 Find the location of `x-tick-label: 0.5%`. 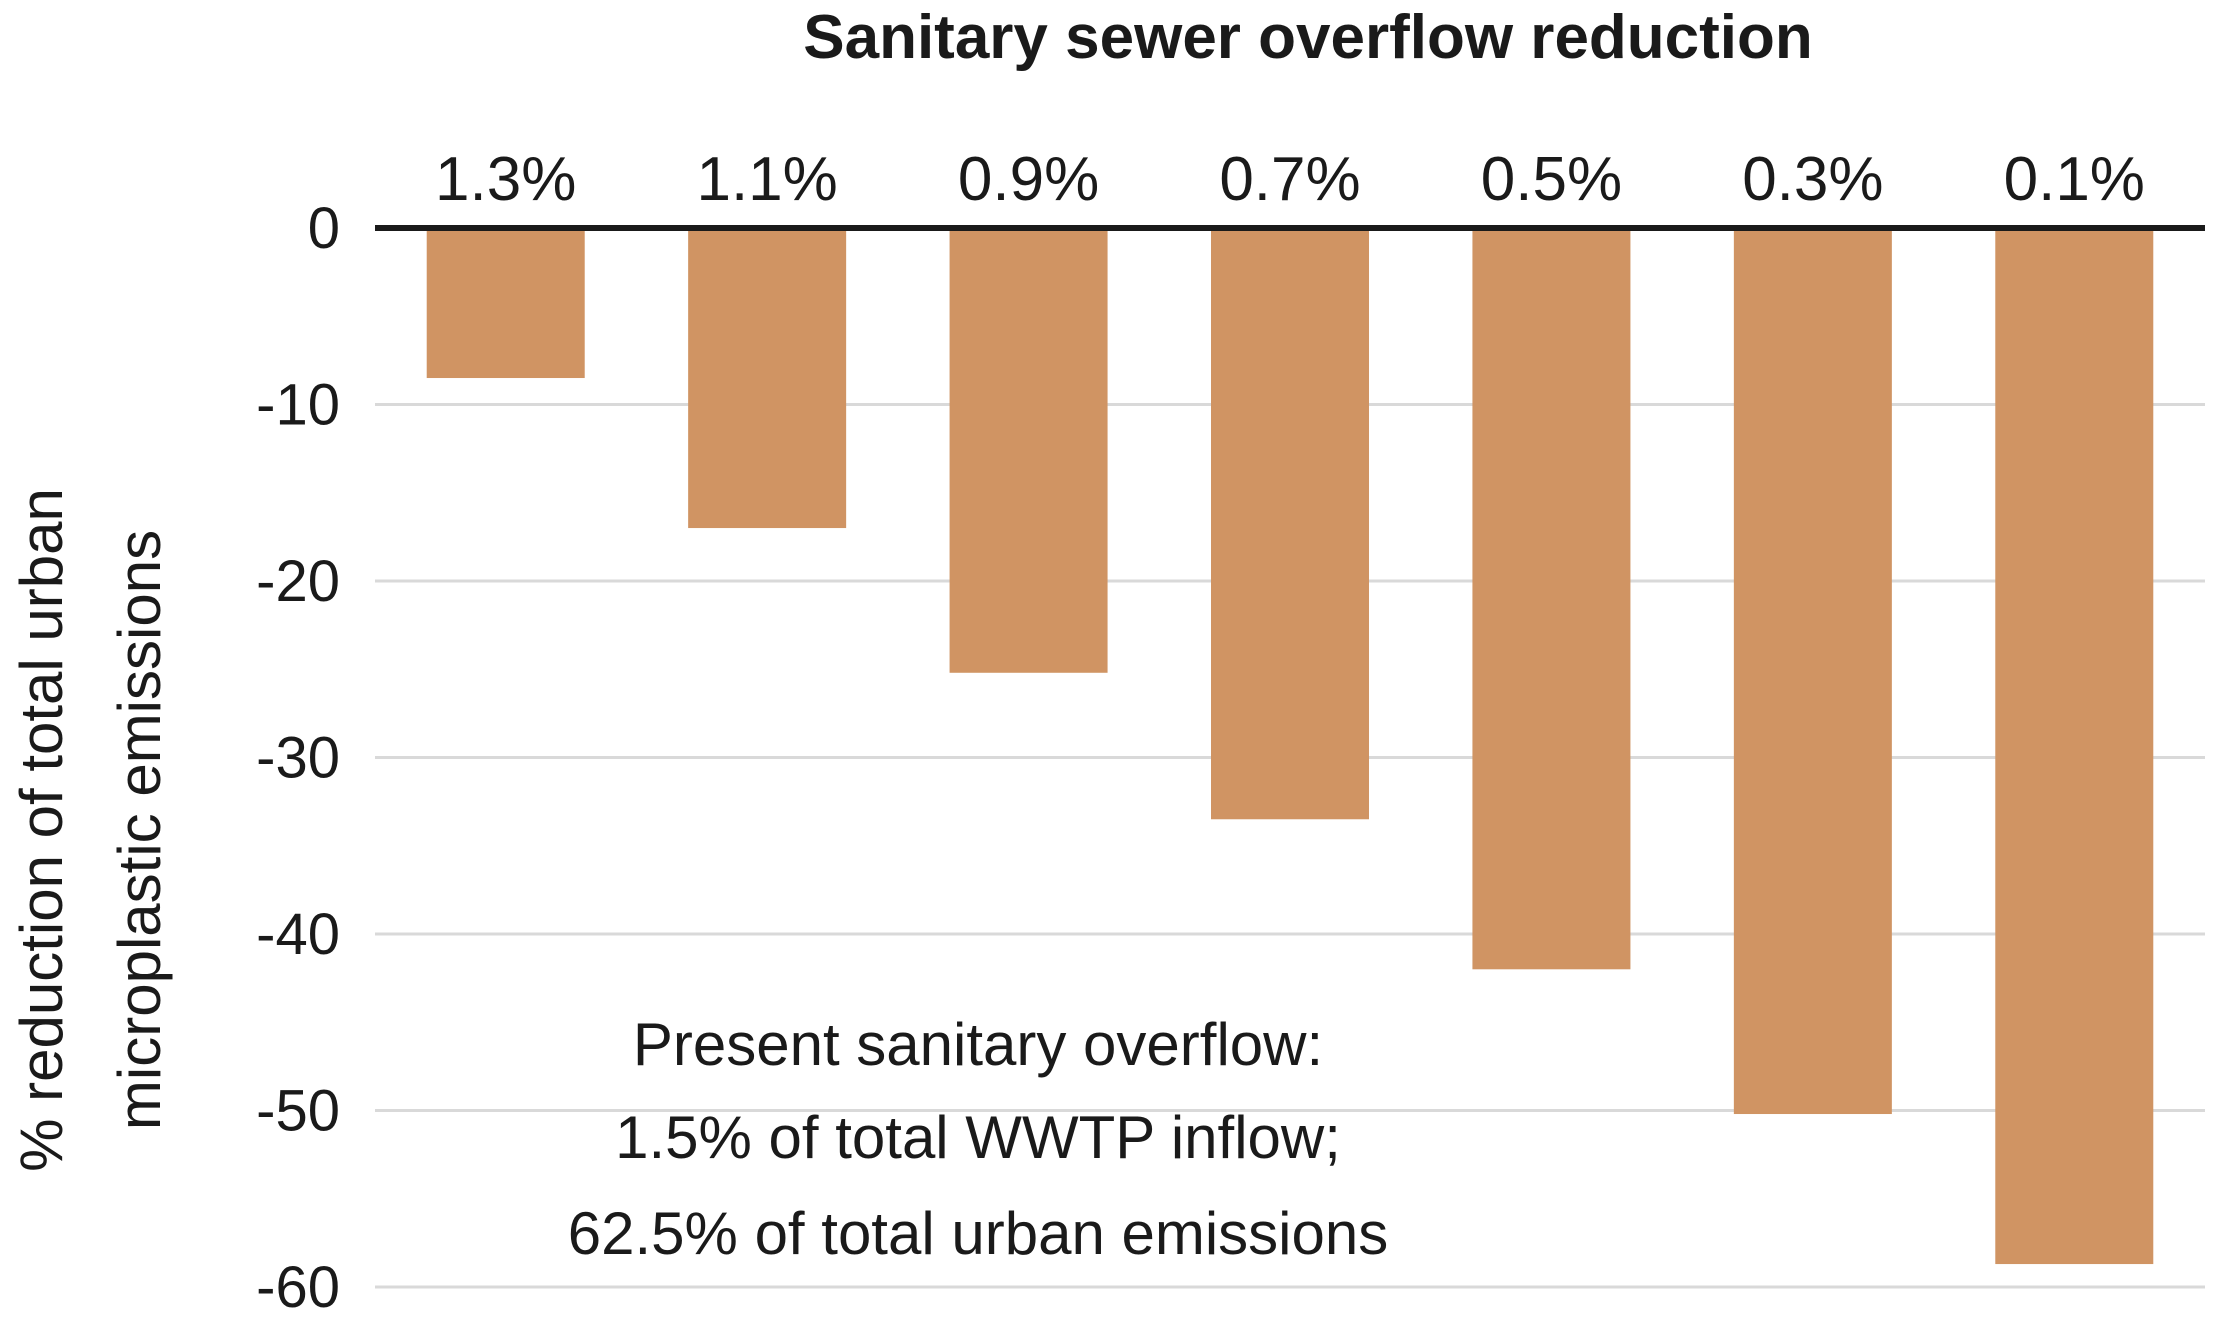

x-tick-label: 0.5% is located at coordinates (1551, 179).